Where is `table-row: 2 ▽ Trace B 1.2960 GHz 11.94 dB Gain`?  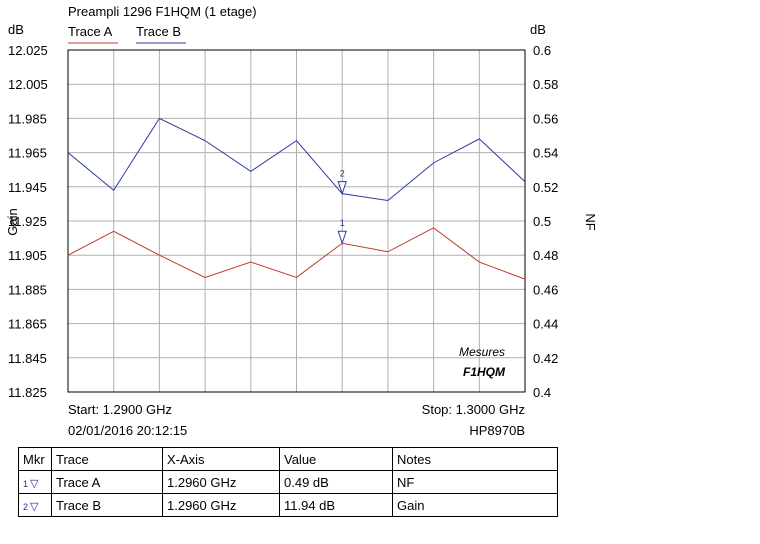 table-row: 2 ▽ Trace B 1.2960 GHz 11.94 dB Gain is located at coordinates (288, 505).